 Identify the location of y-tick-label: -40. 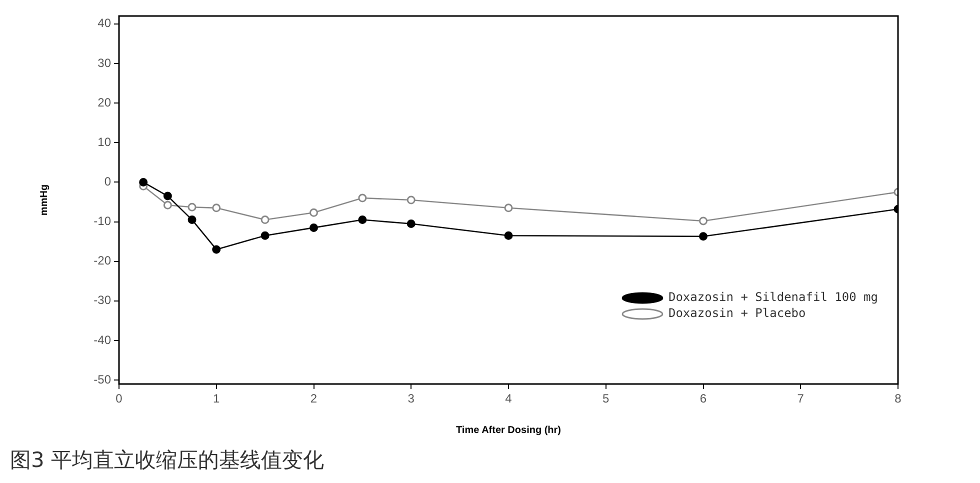
(103, 339).